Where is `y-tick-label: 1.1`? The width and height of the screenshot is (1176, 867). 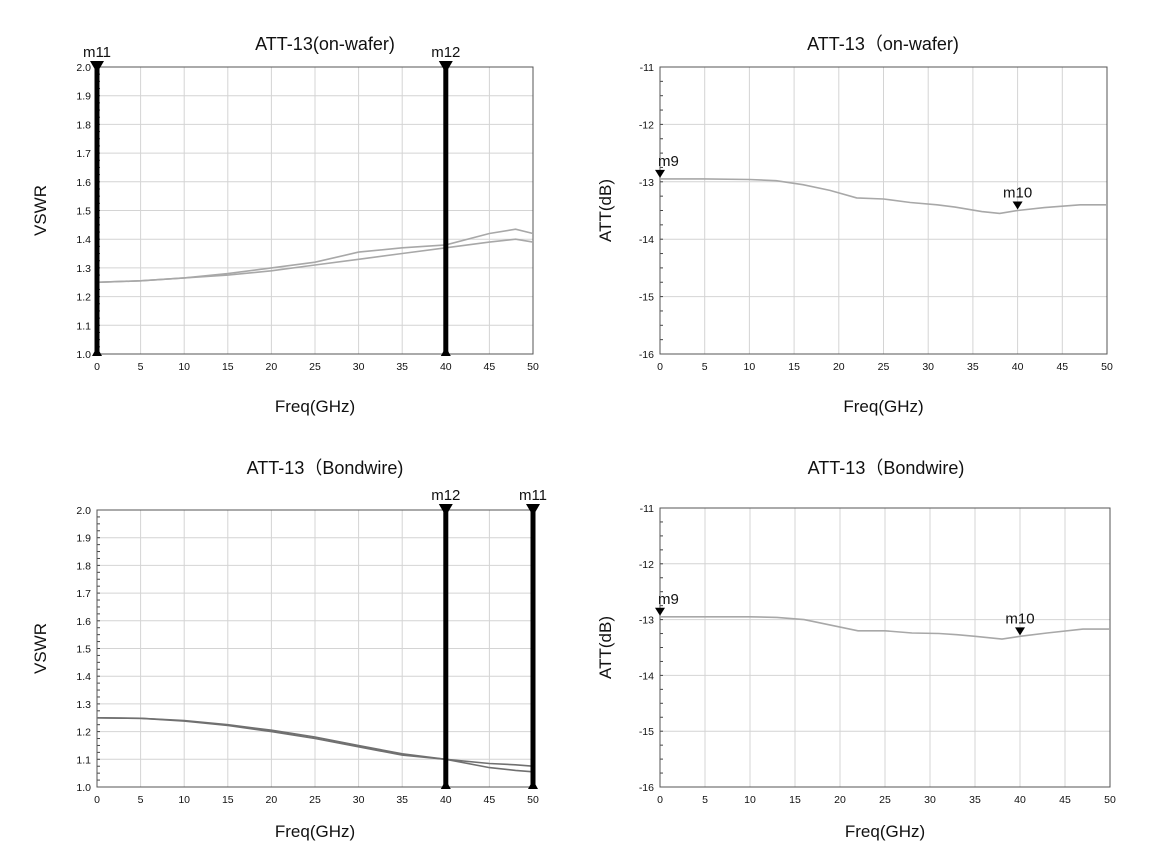
y-tick-label: 1.1 is located at coordinates (83, 760).